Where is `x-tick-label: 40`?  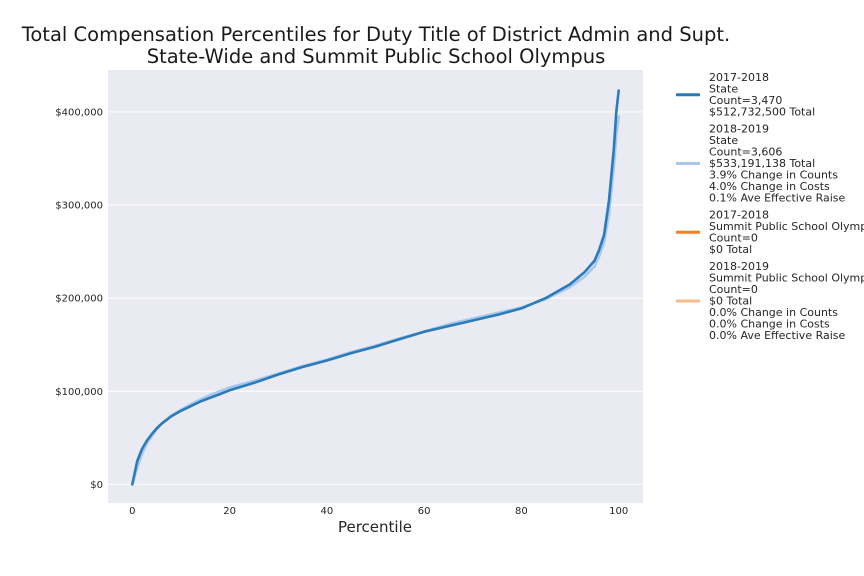
x-tick-label: 40 is located at coordinates (326, 511).